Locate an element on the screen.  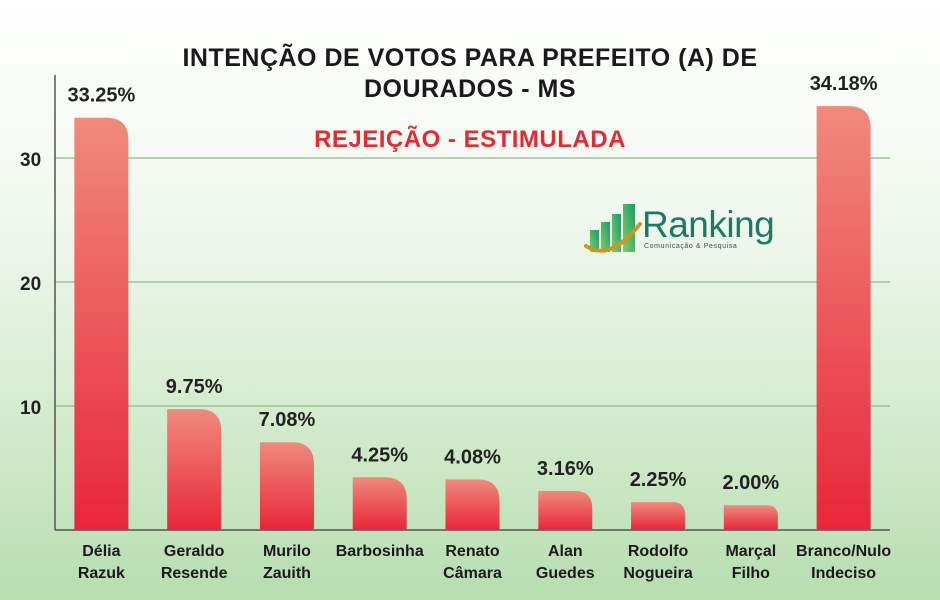
data-label: 2.00% is located at coordinates (750, 483).